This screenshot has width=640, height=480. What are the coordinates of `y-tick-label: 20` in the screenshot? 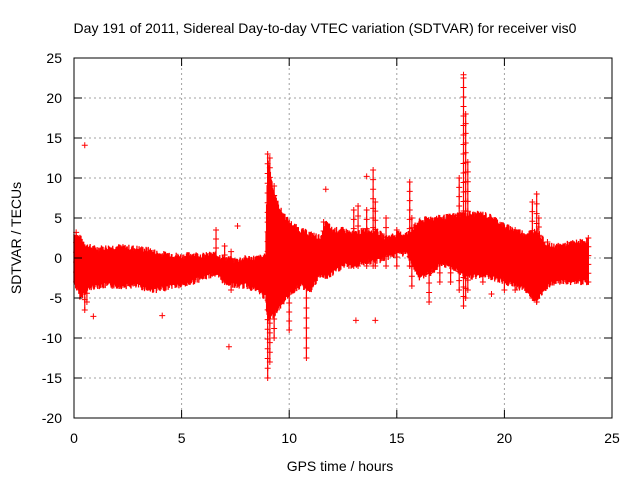 It's located at (54, 98).